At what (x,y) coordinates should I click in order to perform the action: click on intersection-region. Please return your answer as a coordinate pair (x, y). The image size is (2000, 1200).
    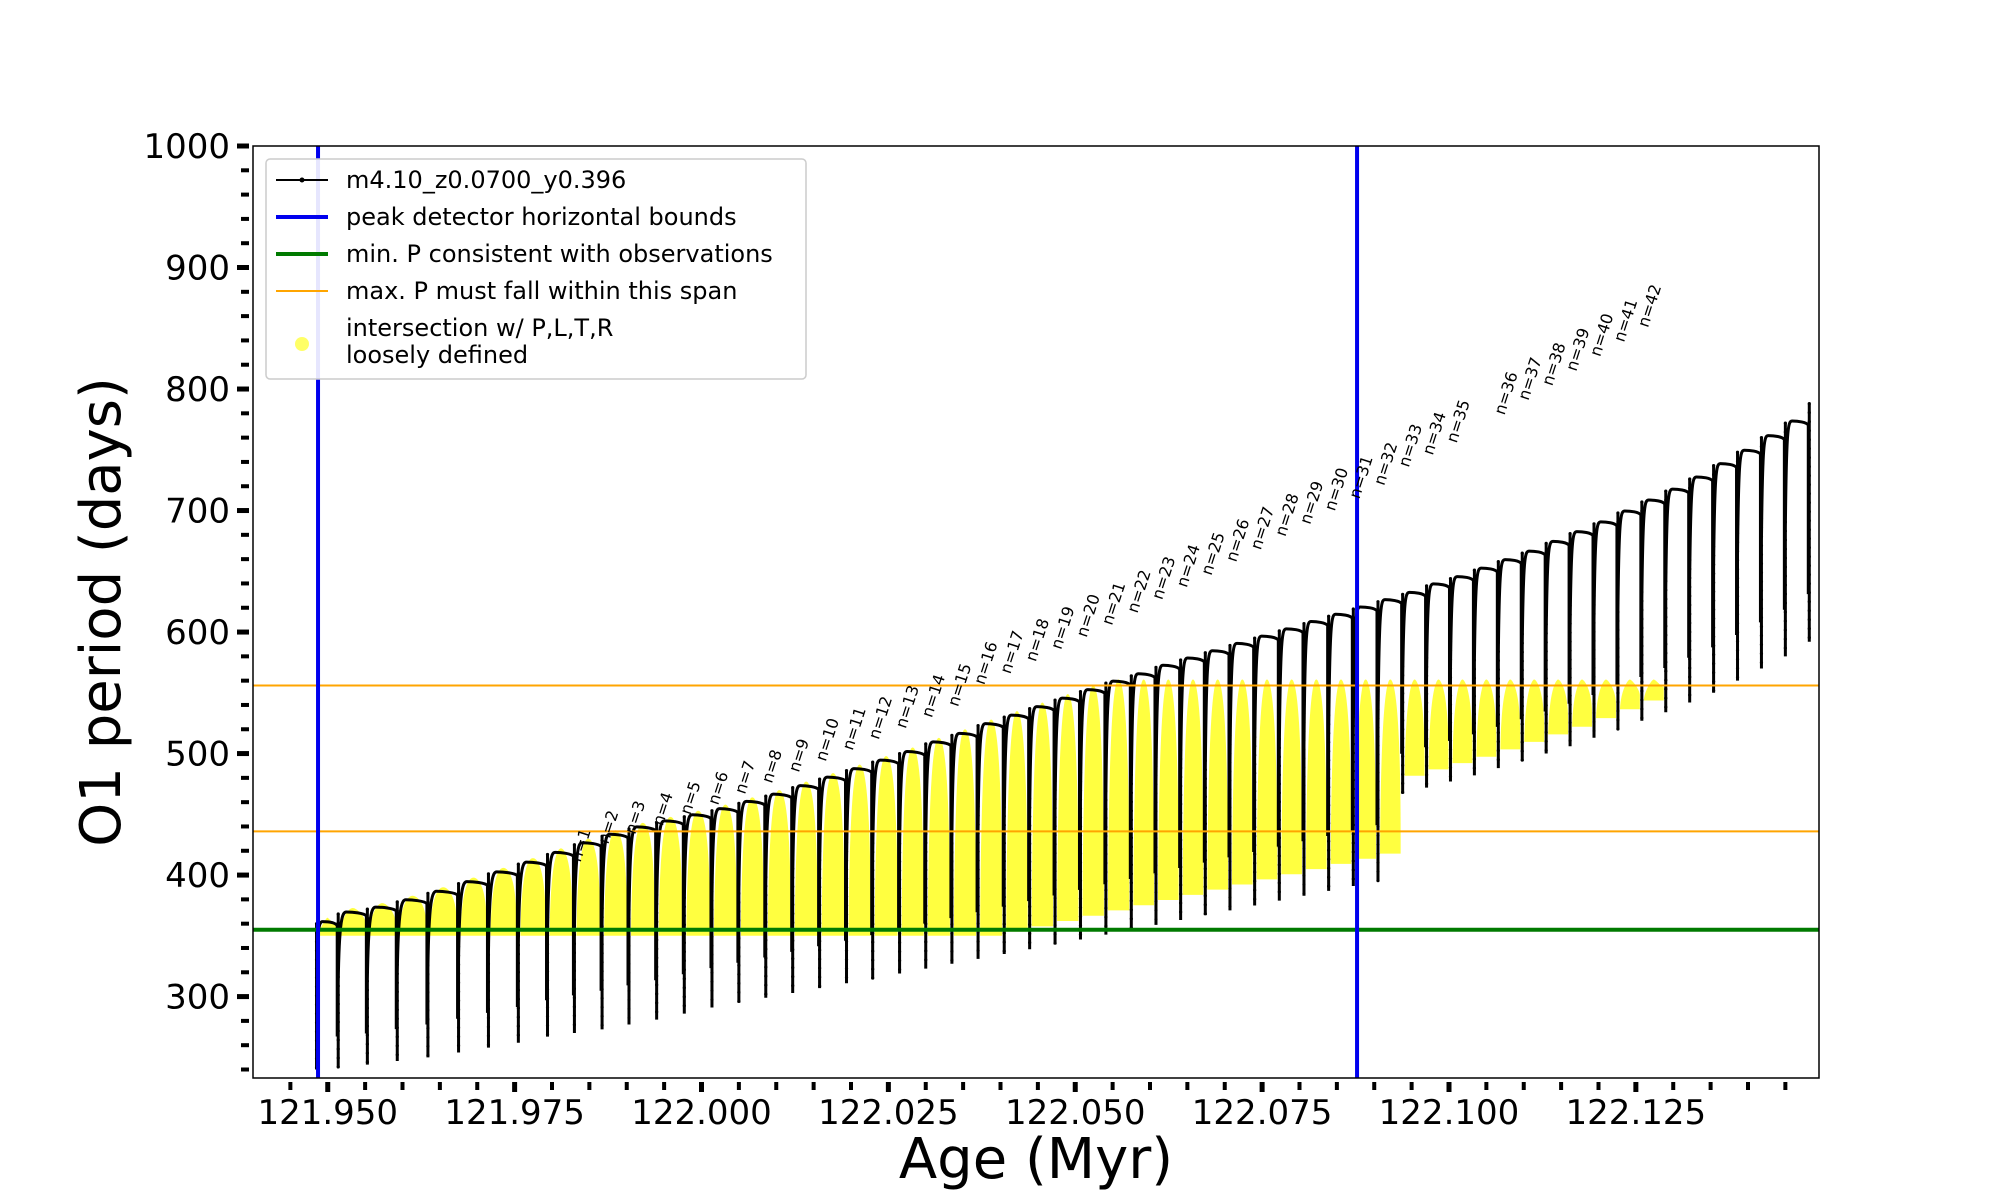
    Looking at the image, I should click on (615, 883).